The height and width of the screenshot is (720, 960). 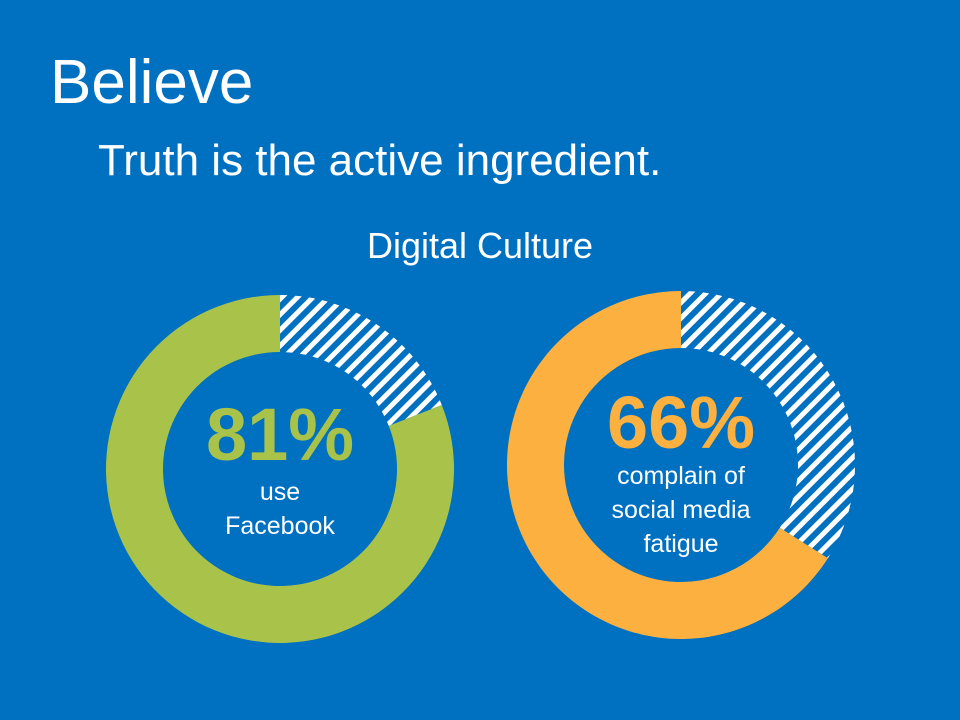 What do you see at coordinates (681, 422) in the screenshot?
I see `donut-value-label: 66%` at bounding box center [681, 422].